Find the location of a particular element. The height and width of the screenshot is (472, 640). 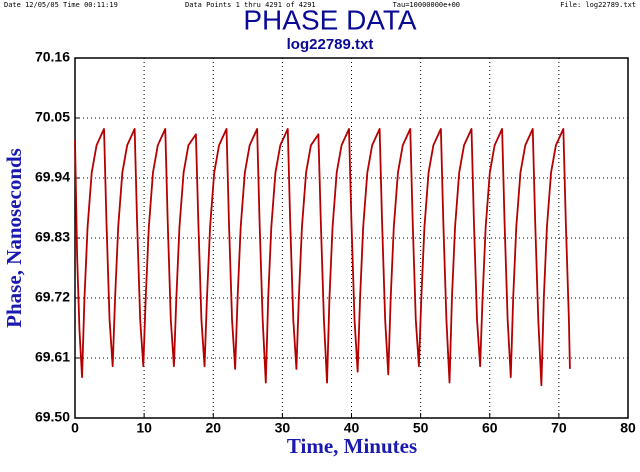

x-tick-label: 50 is located at coordinates (421, 428).